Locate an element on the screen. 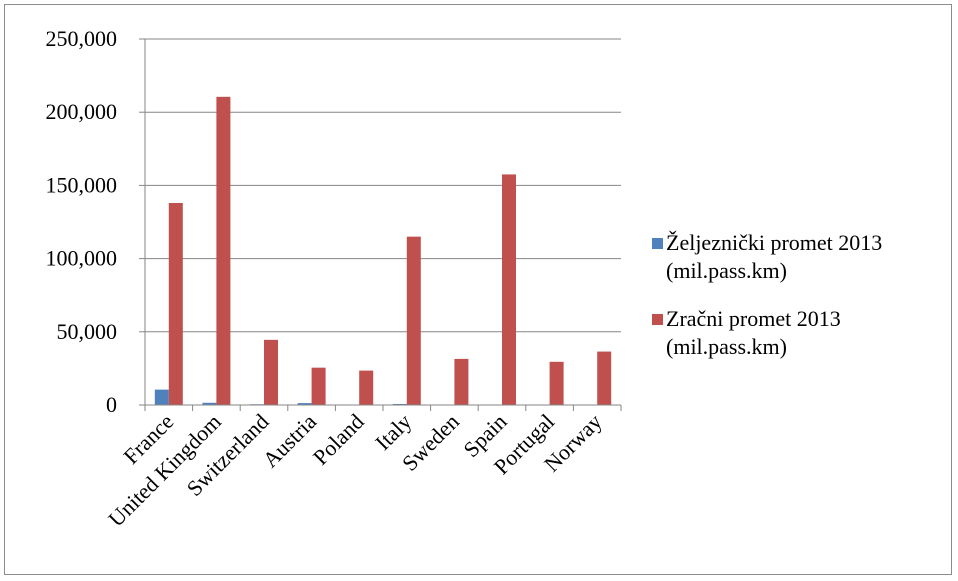  bar-rail-italy is located at coordinates (399, 404).